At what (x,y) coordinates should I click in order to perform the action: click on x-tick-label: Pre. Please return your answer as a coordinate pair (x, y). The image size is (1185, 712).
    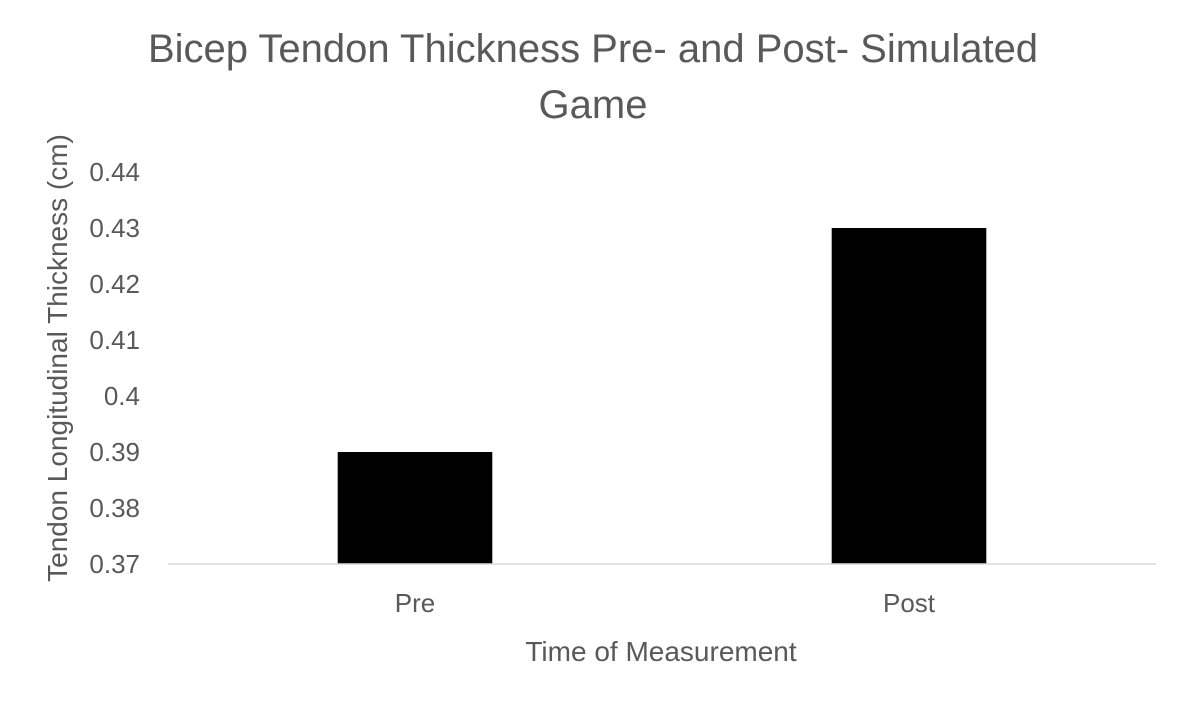
    Looking at the image, I should click on (415, 603).